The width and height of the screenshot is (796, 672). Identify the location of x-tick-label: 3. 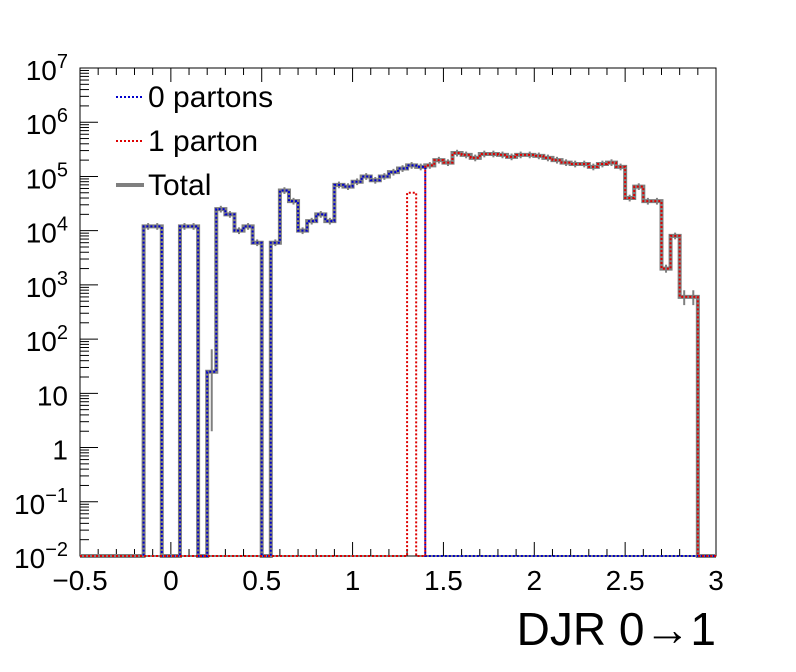
(716, 580).